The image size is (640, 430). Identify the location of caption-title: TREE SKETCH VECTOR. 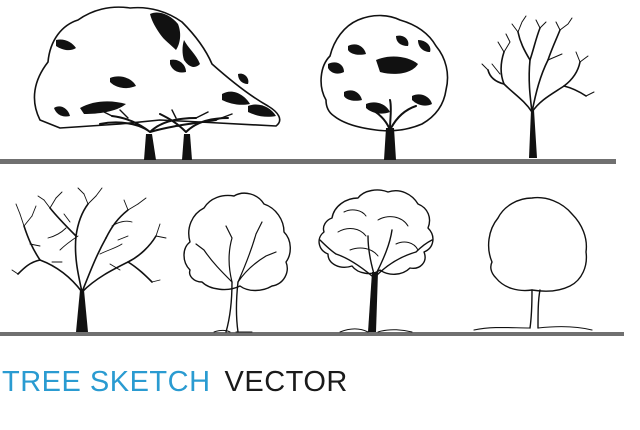
(175, 382).